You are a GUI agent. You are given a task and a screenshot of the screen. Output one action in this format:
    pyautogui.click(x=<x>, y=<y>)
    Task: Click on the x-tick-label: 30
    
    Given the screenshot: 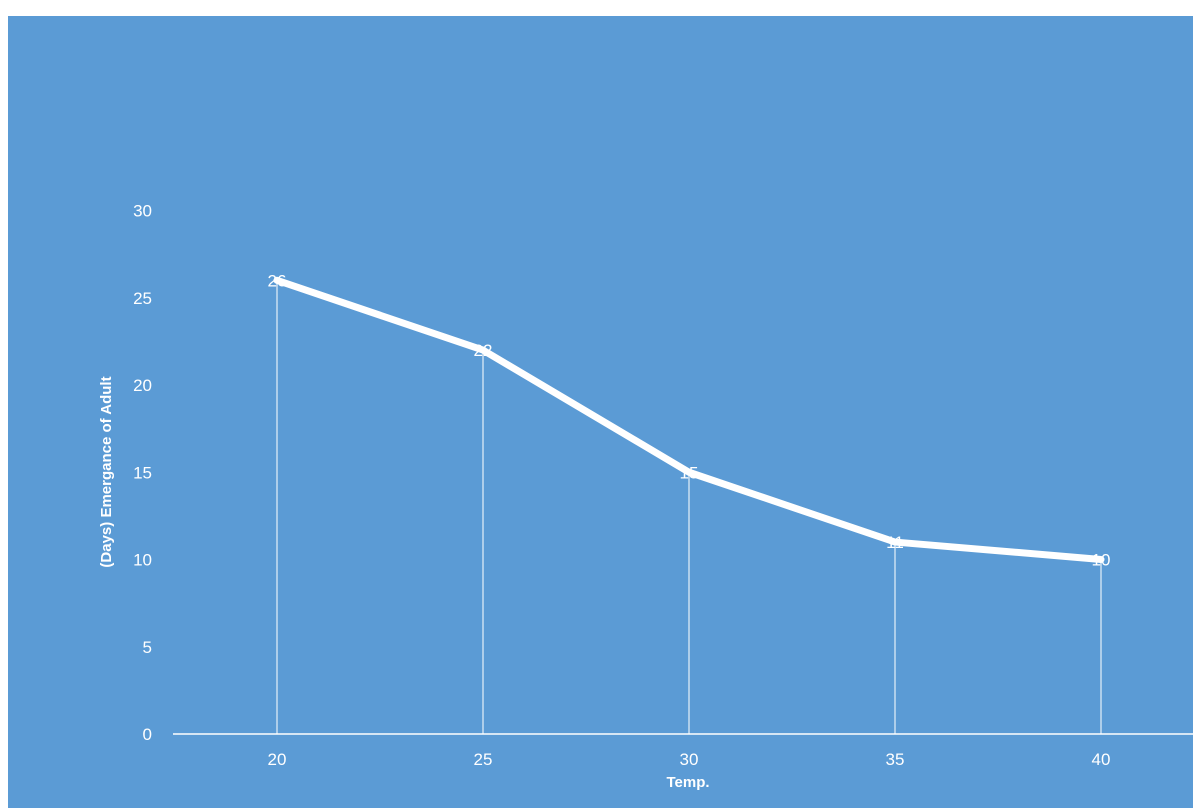 What is the action you would take?
    pyautogui.click(x=689, y=759)
    